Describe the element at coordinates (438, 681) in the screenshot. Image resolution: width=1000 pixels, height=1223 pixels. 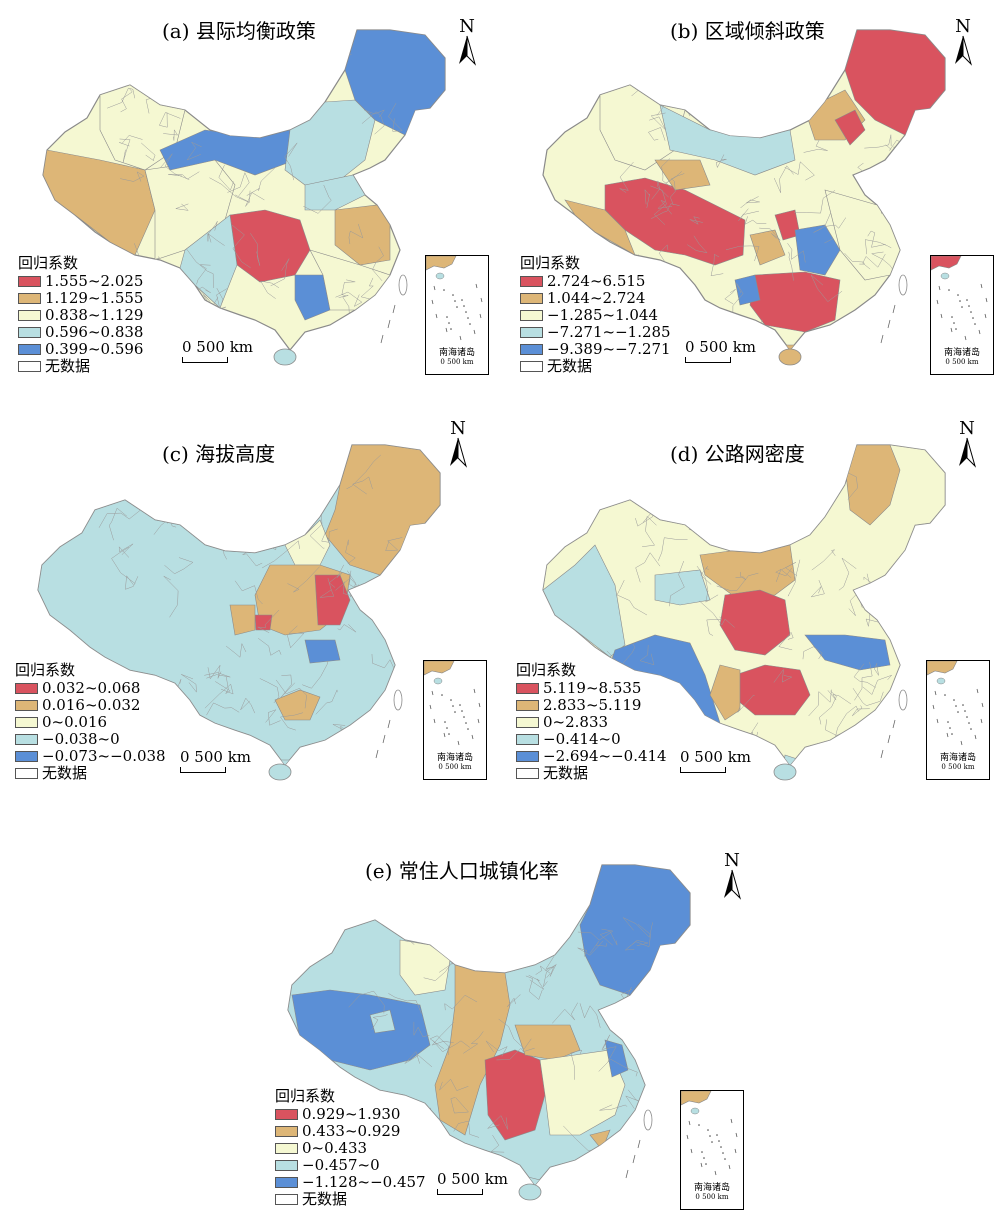
I see `inset-island` at that location.